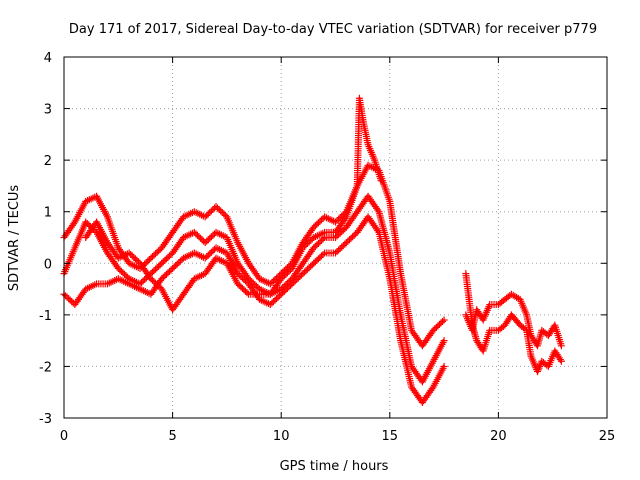 Image resolution: width=640 pixels, height=480 pixels. I want to click on x-axis-label: GPS time / hours, so click(334, 466).